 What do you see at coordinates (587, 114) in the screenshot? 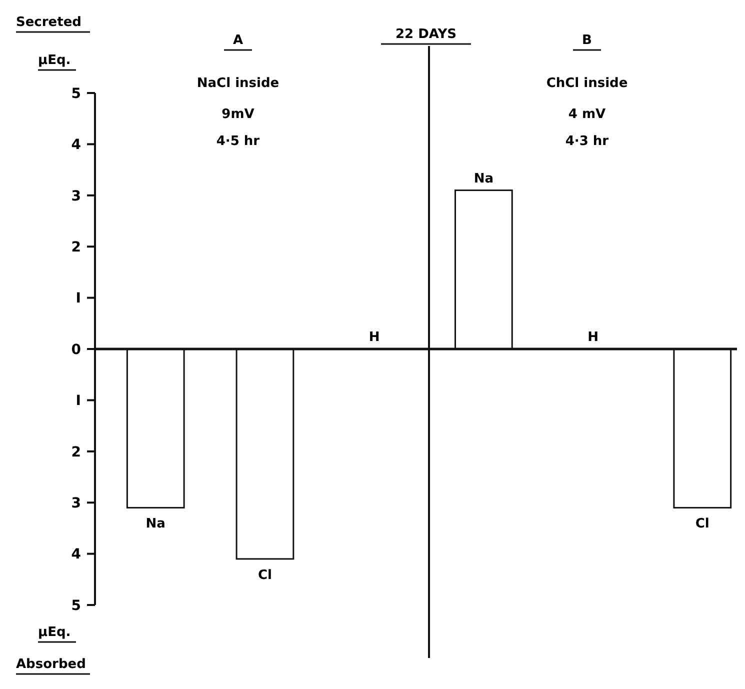
I see `annotation: 4 mV` at bounding box center [587, 114].